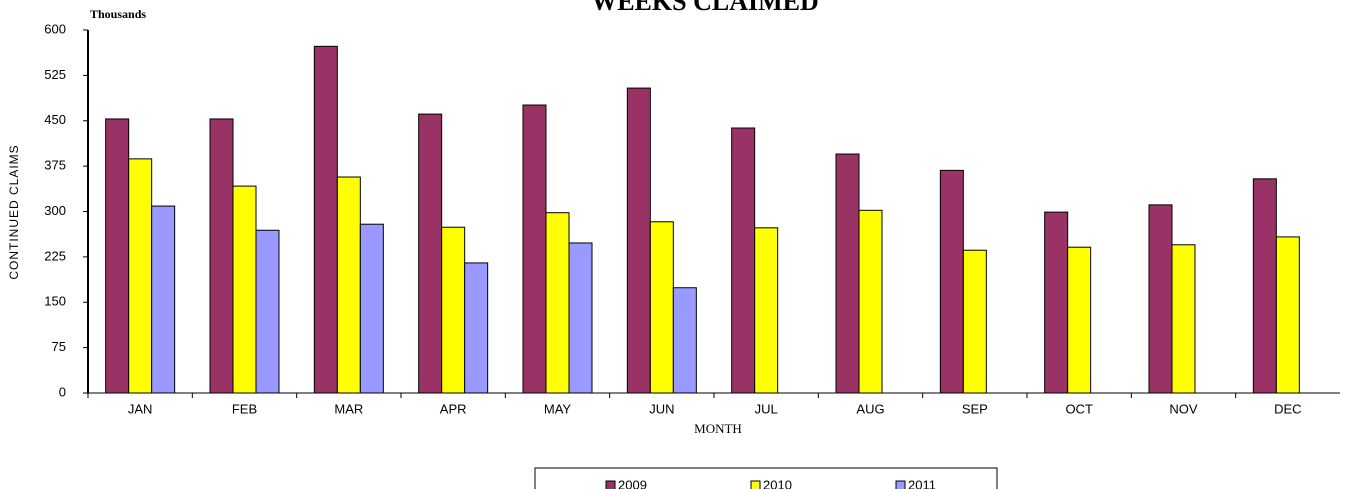 The height and width of the screenshot is (489, 1346). I want to click on y-tick-label: 300, so click(55, 210).